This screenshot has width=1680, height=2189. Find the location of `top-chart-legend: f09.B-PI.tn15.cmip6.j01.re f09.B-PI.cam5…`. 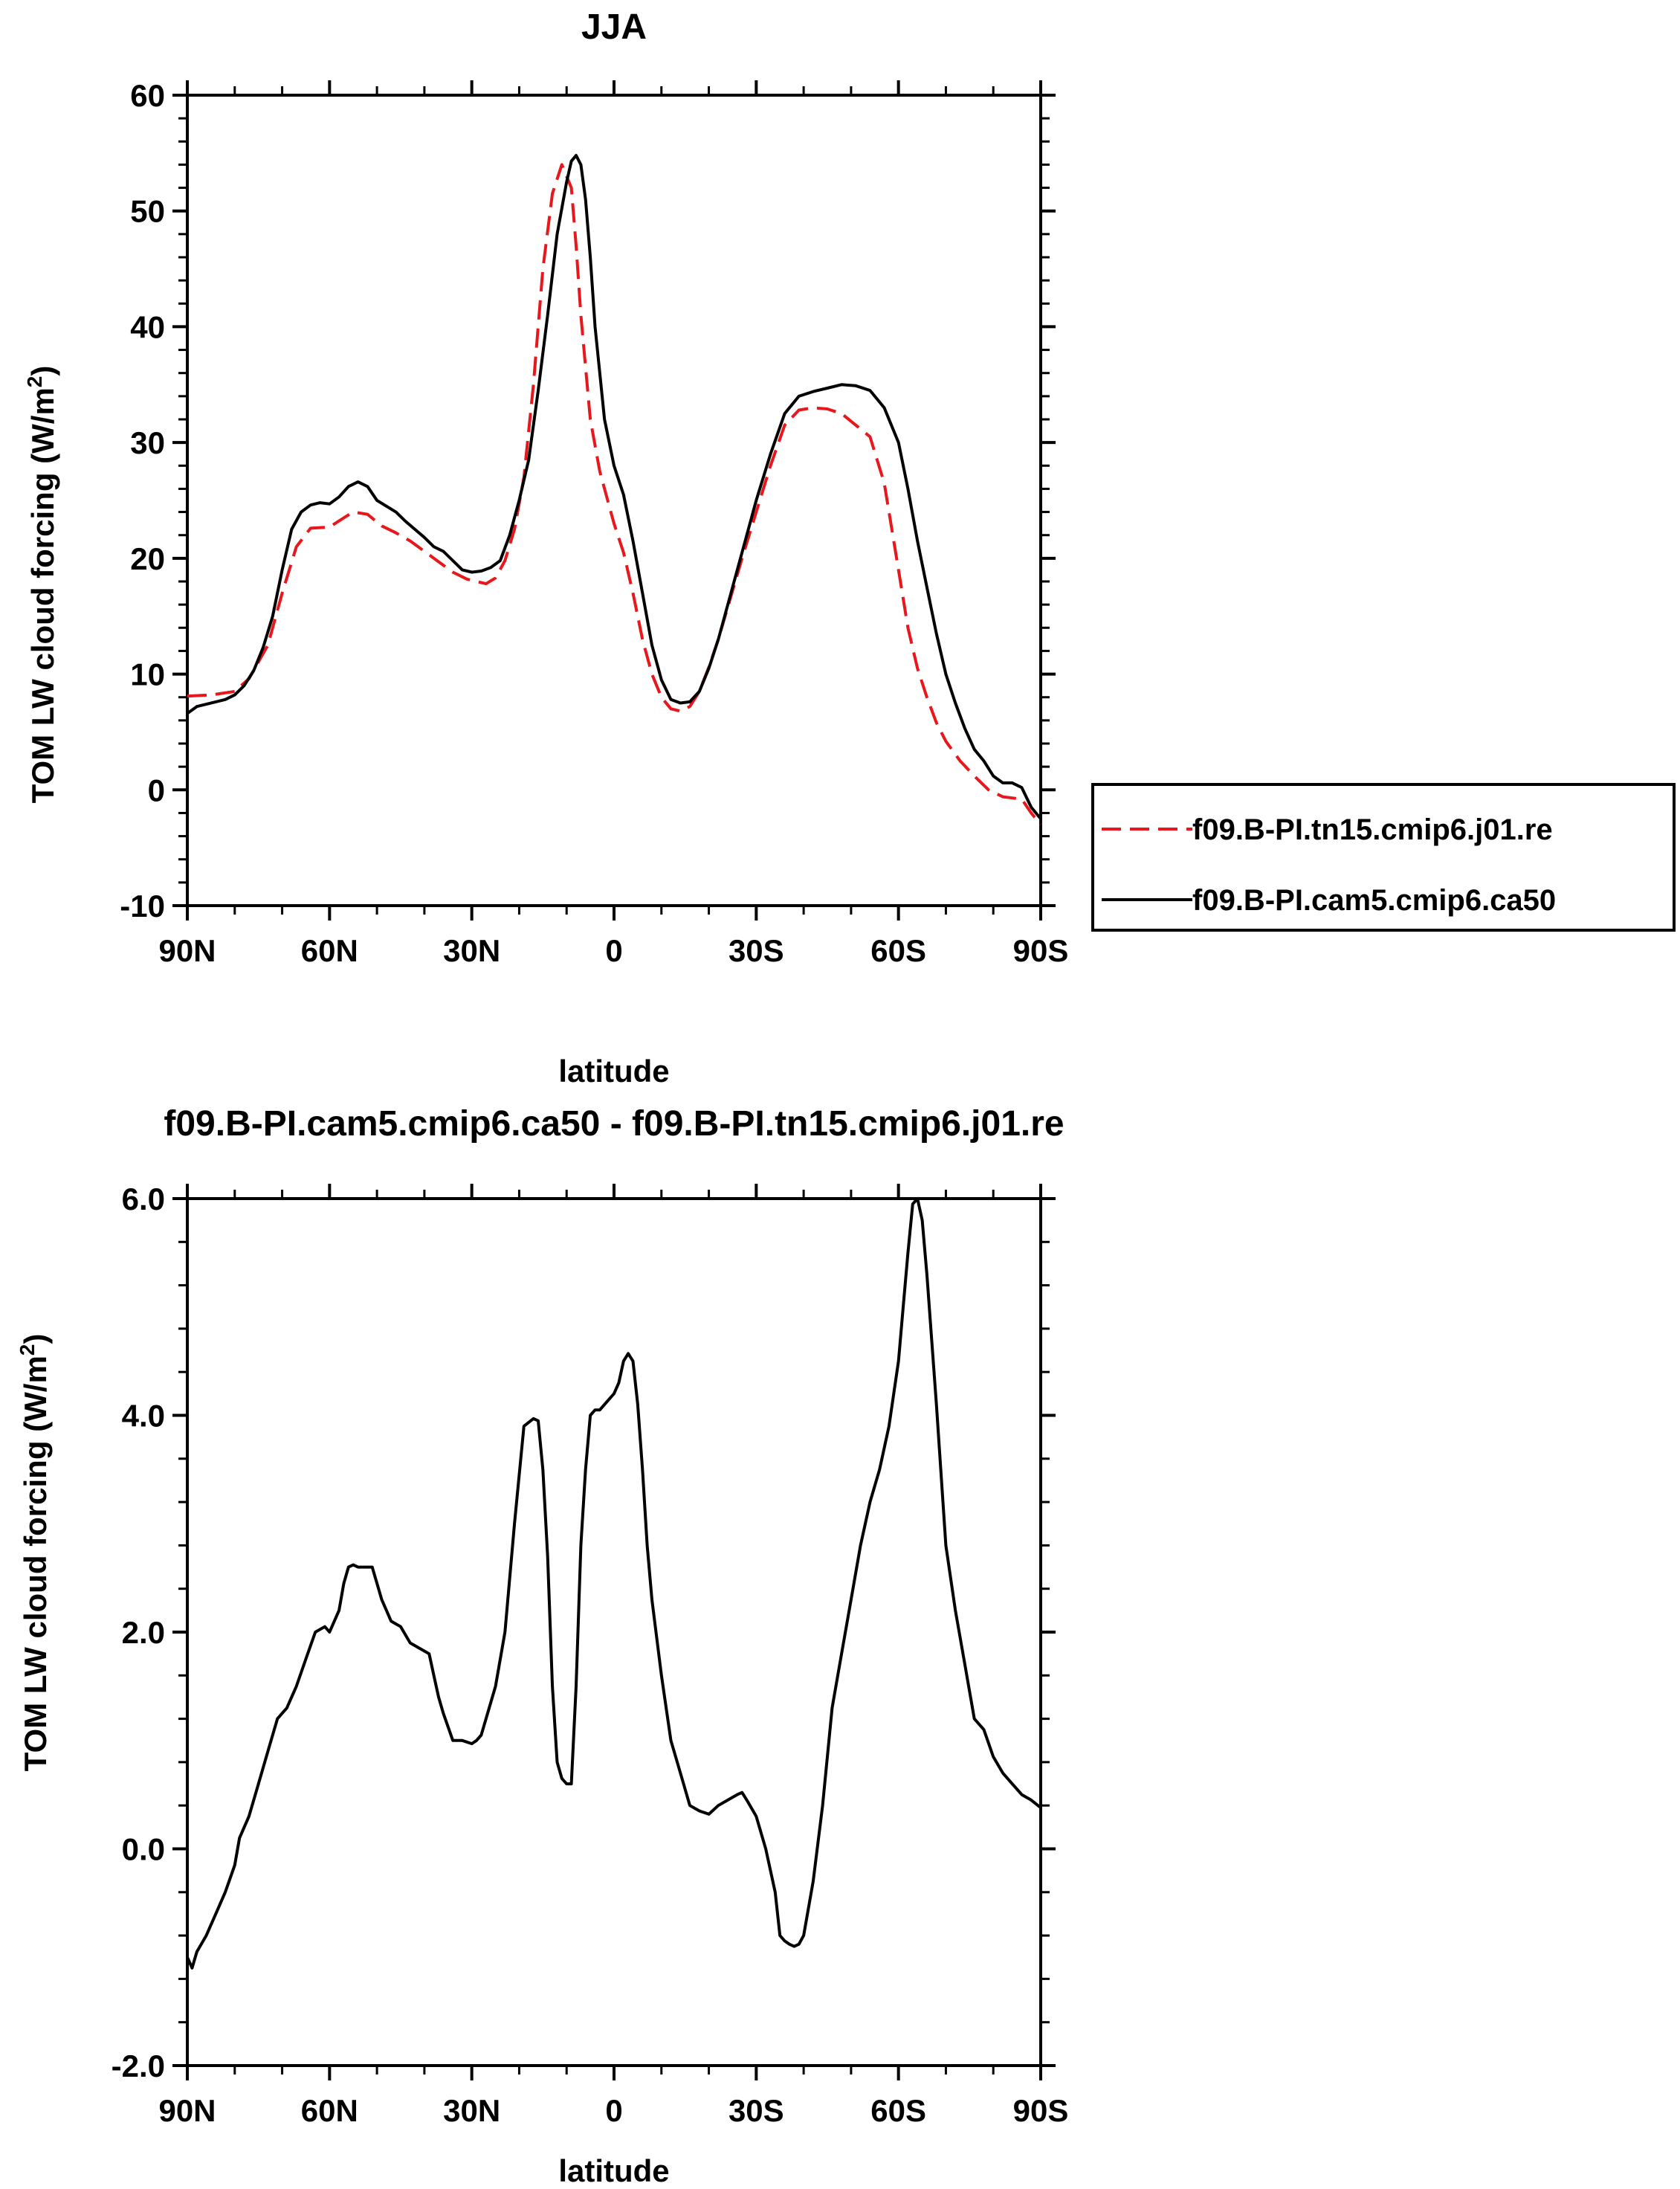

top-chart-legend: f09.B-PI.tn15.cmip6.j01.re f09.B-PI.cam5… is located at coordinates (1384, 857).